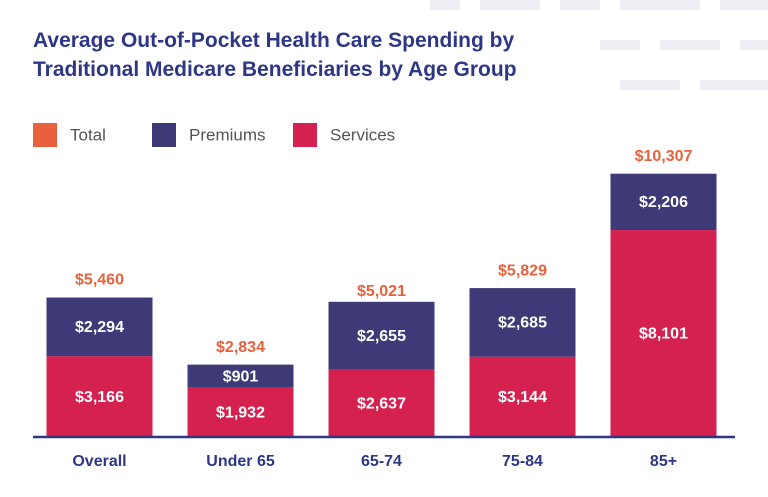 The width and height of the screenshot is (768, 497). I want to click on value-label: $901, so click(241, 376).